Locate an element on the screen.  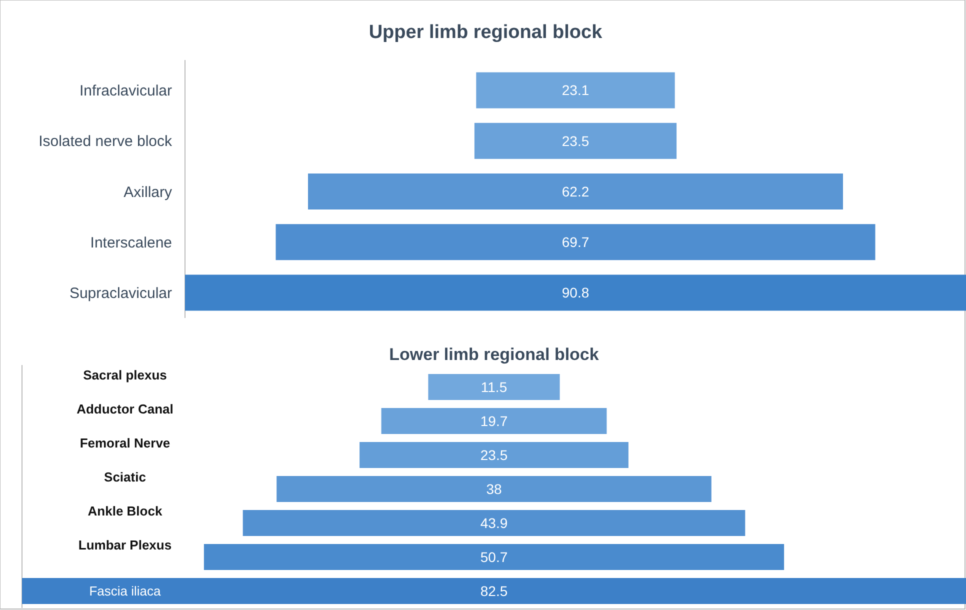
data-label: 23.1 is located at coordinates (576, 90).